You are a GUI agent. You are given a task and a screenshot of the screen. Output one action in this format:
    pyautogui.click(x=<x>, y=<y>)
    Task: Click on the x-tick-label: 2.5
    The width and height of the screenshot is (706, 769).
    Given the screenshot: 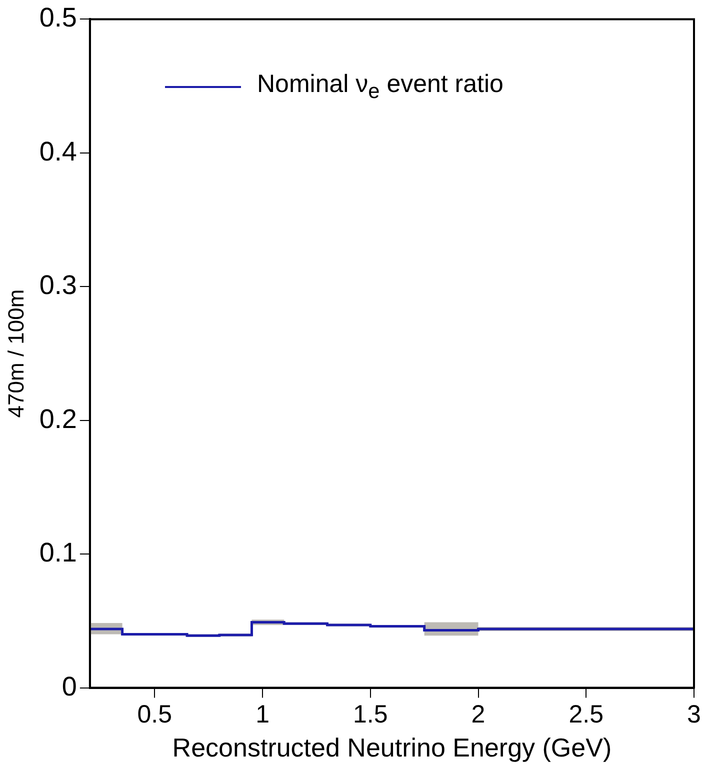 What is the action you would take?
    pyautogui.click(x=586, y=714)
    